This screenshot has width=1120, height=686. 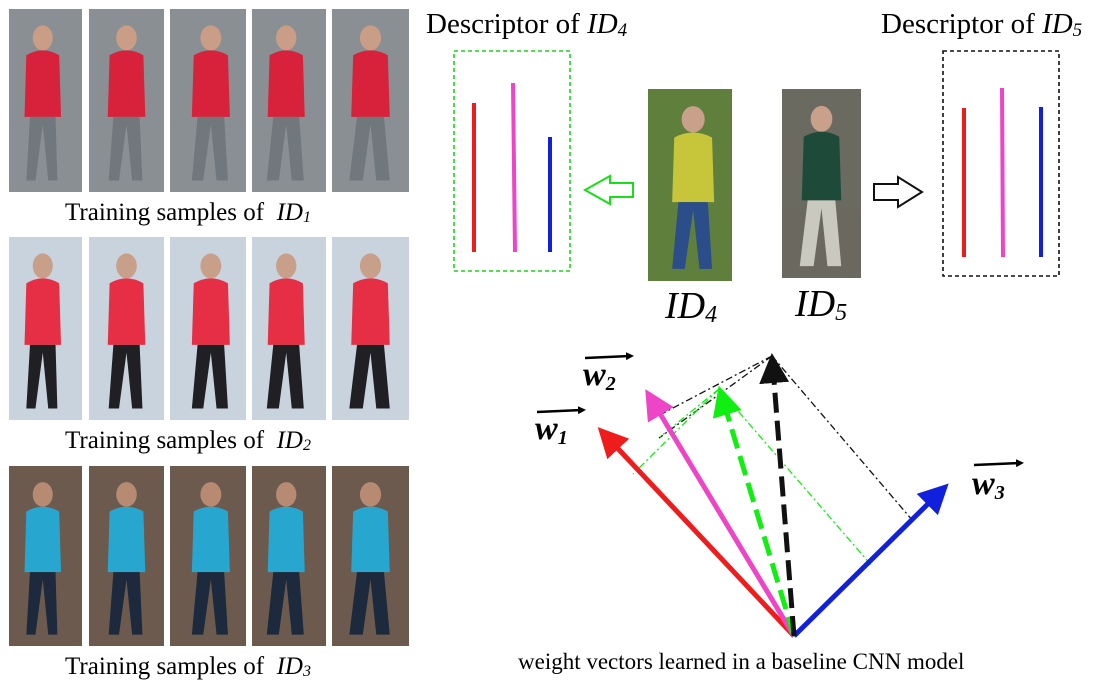 What do you see at coordinates (188, 212) in the screenshot?
I see `training-caption-1: Training samples of ID1` at bounding box center [188, 212].